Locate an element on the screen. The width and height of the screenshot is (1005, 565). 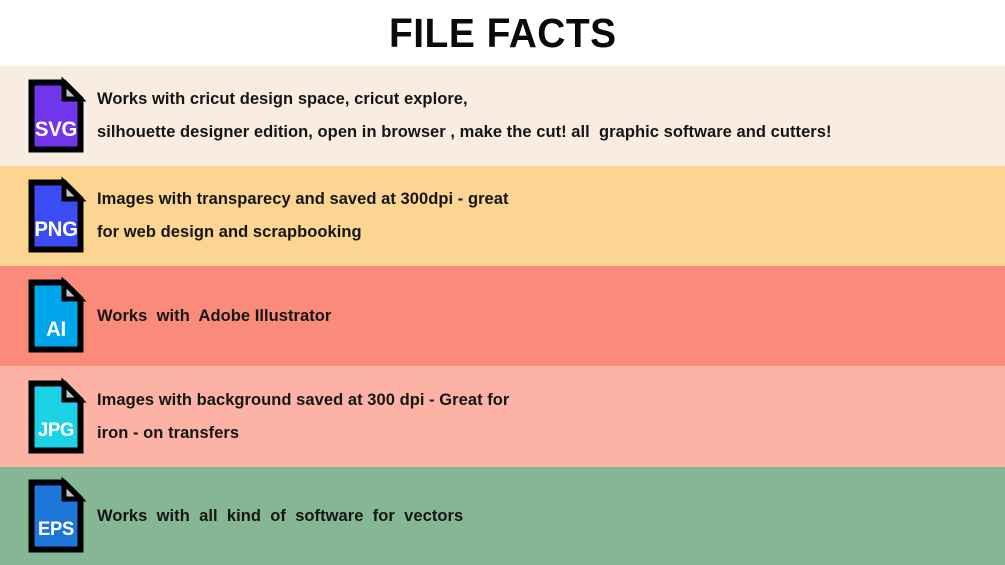
ai-file-icon: AI is located at coordinates (57, 314).